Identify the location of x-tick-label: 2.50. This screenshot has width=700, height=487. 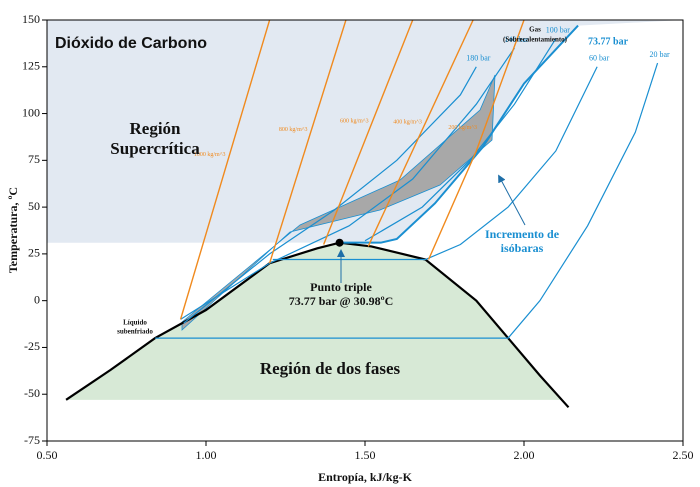
(683, 455).